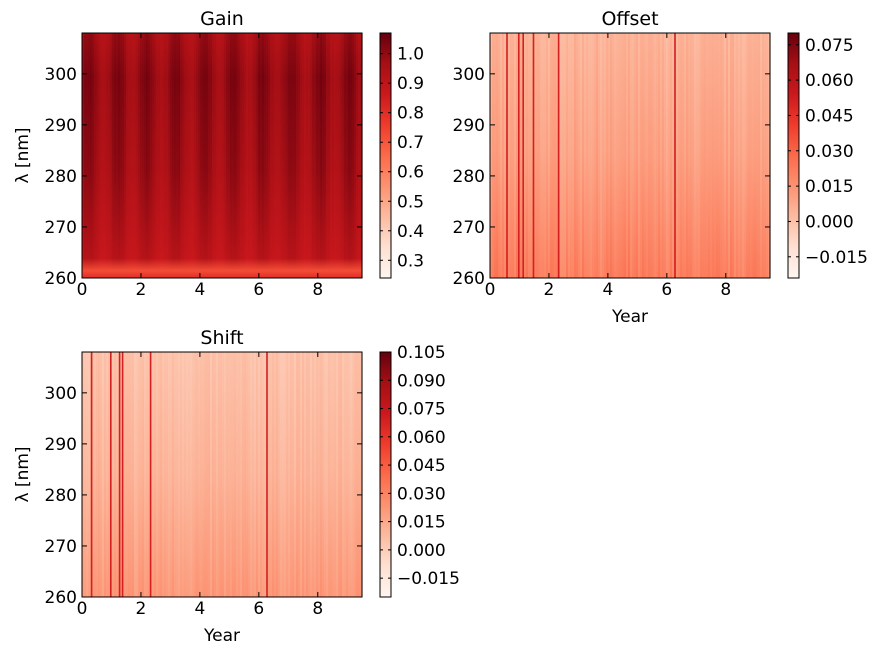 The image size is (875, 654). Describe the element at coordinates (410, 55) in the screenshot. I see `colorbar-tick-label: 1.0` at that location.